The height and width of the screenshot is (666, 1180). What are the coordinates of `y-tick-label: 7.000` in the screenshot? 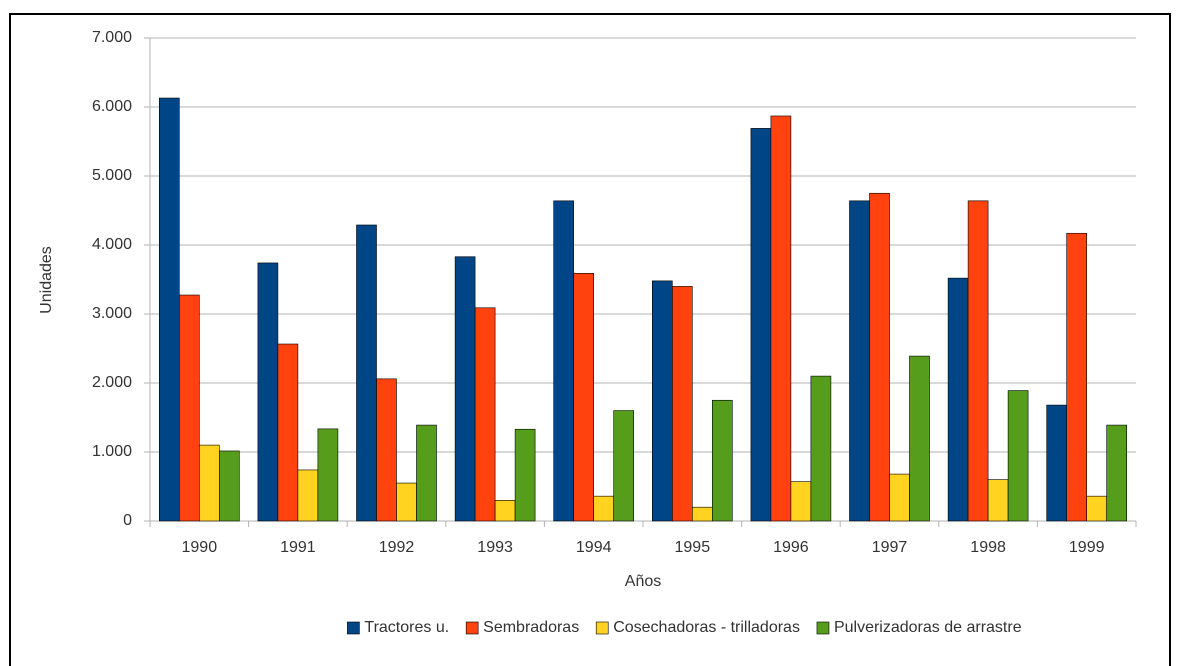 It's located at (112, 37).